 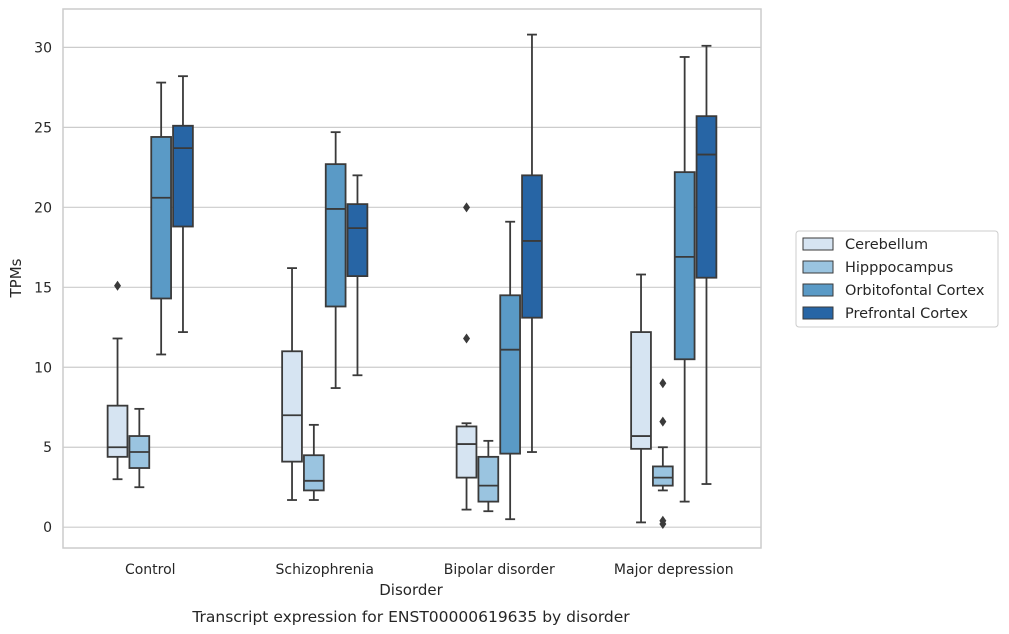 I want to click on x-tick-label: Bipolar disorder, so click(x=499, y=570).